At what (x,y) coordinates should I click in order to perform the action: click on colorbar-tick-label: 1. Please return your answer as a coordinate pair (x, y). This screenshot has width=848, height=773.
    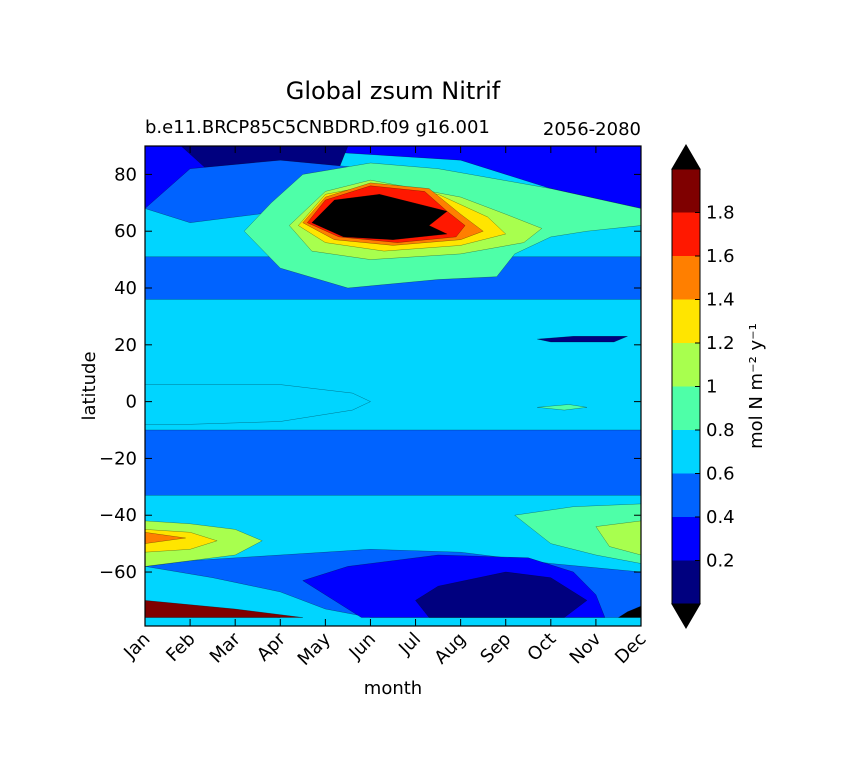
    Looking at the image, I should click on (711, 387).